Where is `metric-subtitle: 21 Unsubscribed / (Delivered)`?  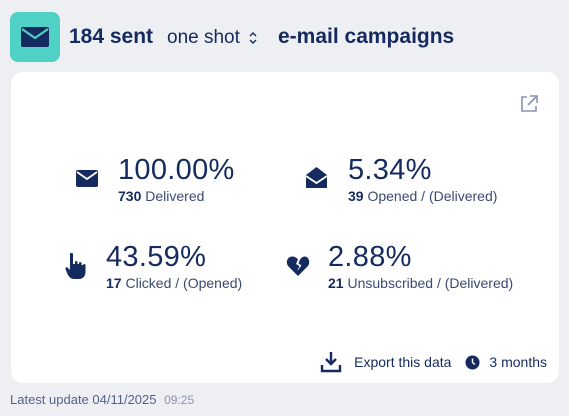
metric-subtitle: 21 Unsubscribed / (Delivered) is located at coordinates (420, 283).